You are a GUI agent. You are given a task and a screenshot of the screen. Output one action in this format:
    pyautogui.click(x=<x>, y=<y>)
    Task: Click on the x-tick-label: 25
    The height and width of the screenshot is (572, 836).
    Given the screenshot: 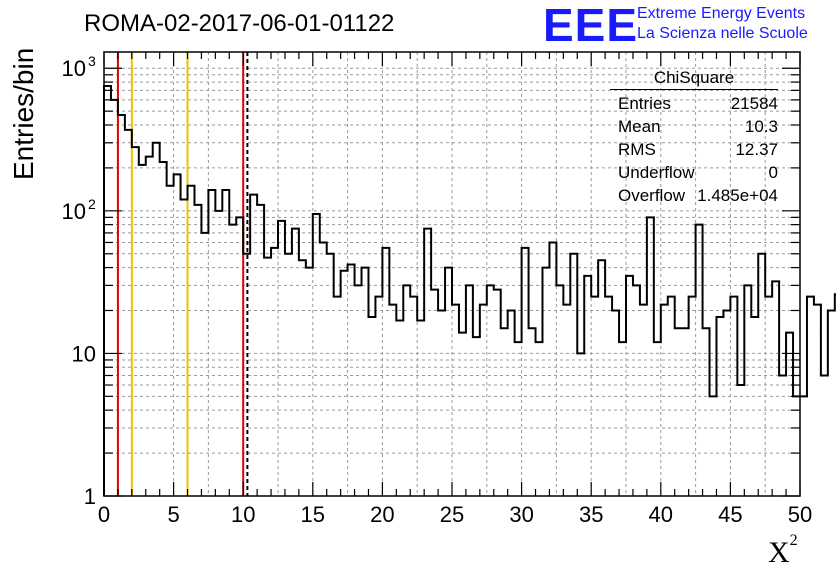 What is the action you would take?
    pyautogui.click(x=452, y=514)
    